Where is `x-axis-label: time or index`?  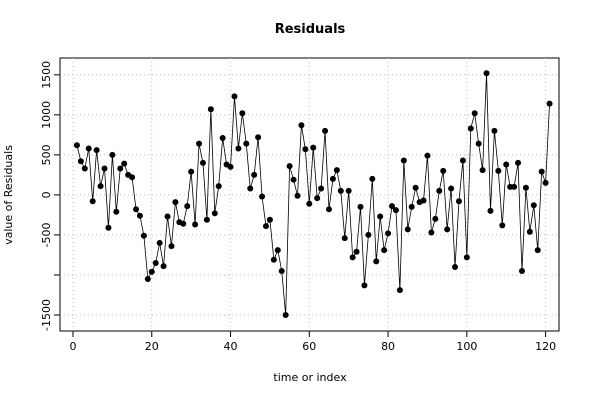 x-axis-label: time or index is located at coordinates (310, 377).